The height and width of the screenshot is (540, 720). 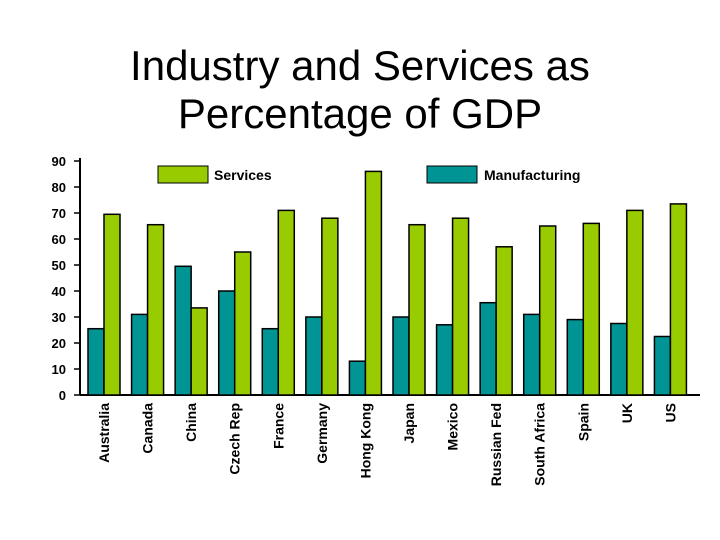 What do you see at coordinates (583, 422) in the screenshot?
I see `x-tick-label: Spain` at bounding box center [583, 422].